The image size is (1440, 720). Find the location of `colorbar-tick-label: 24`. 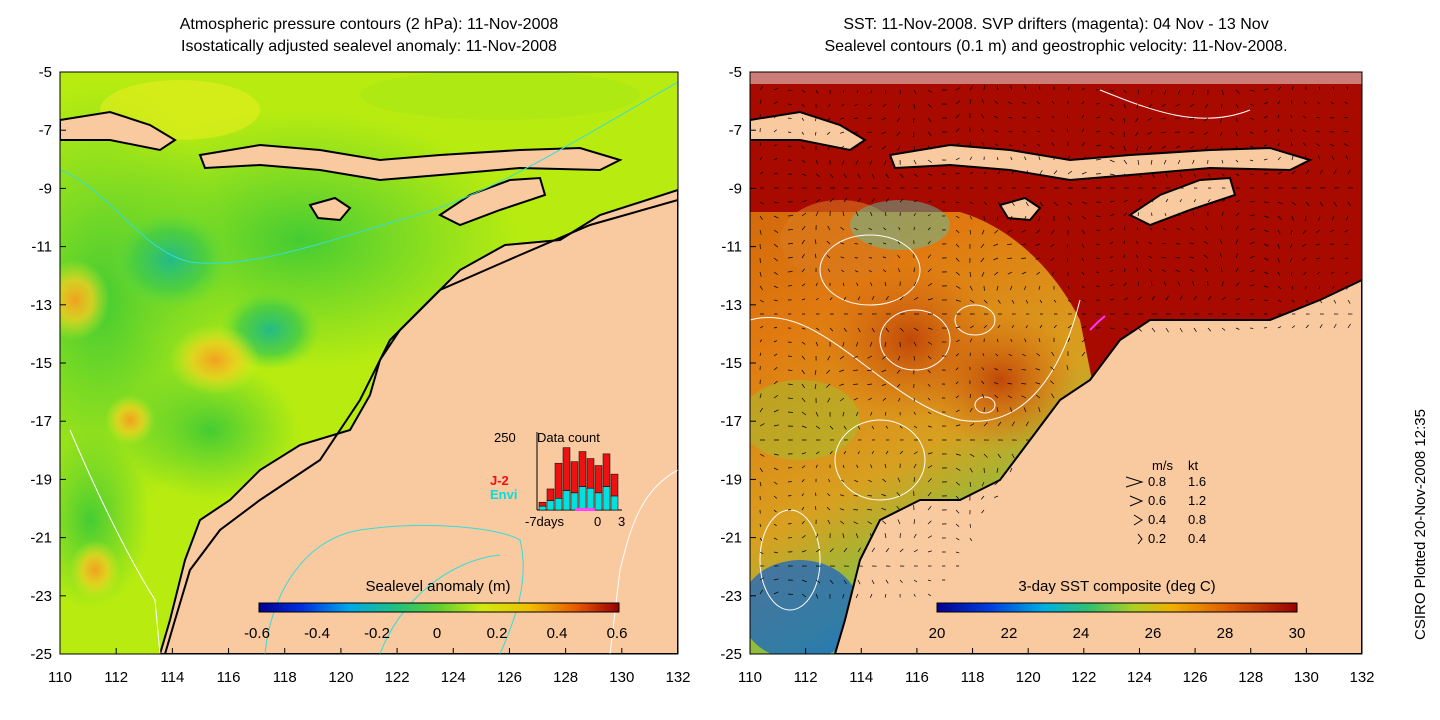

colorbar-tick-label: 24 is located at coordinates (1081, 633).